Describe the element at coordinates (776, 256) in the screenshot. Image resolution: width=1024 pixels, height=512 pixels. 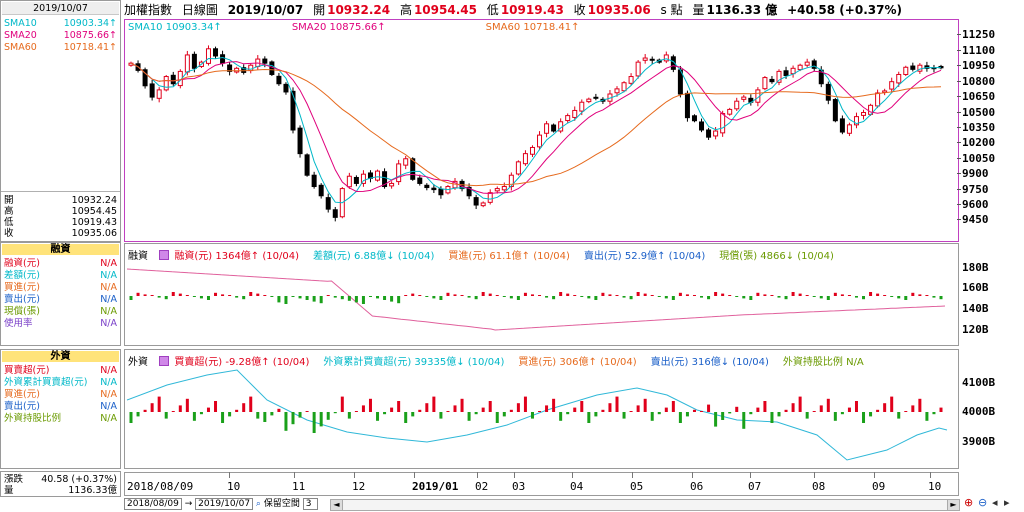
I see `legend-item: 現償(張) 4866↓ (10/04)` at that location.